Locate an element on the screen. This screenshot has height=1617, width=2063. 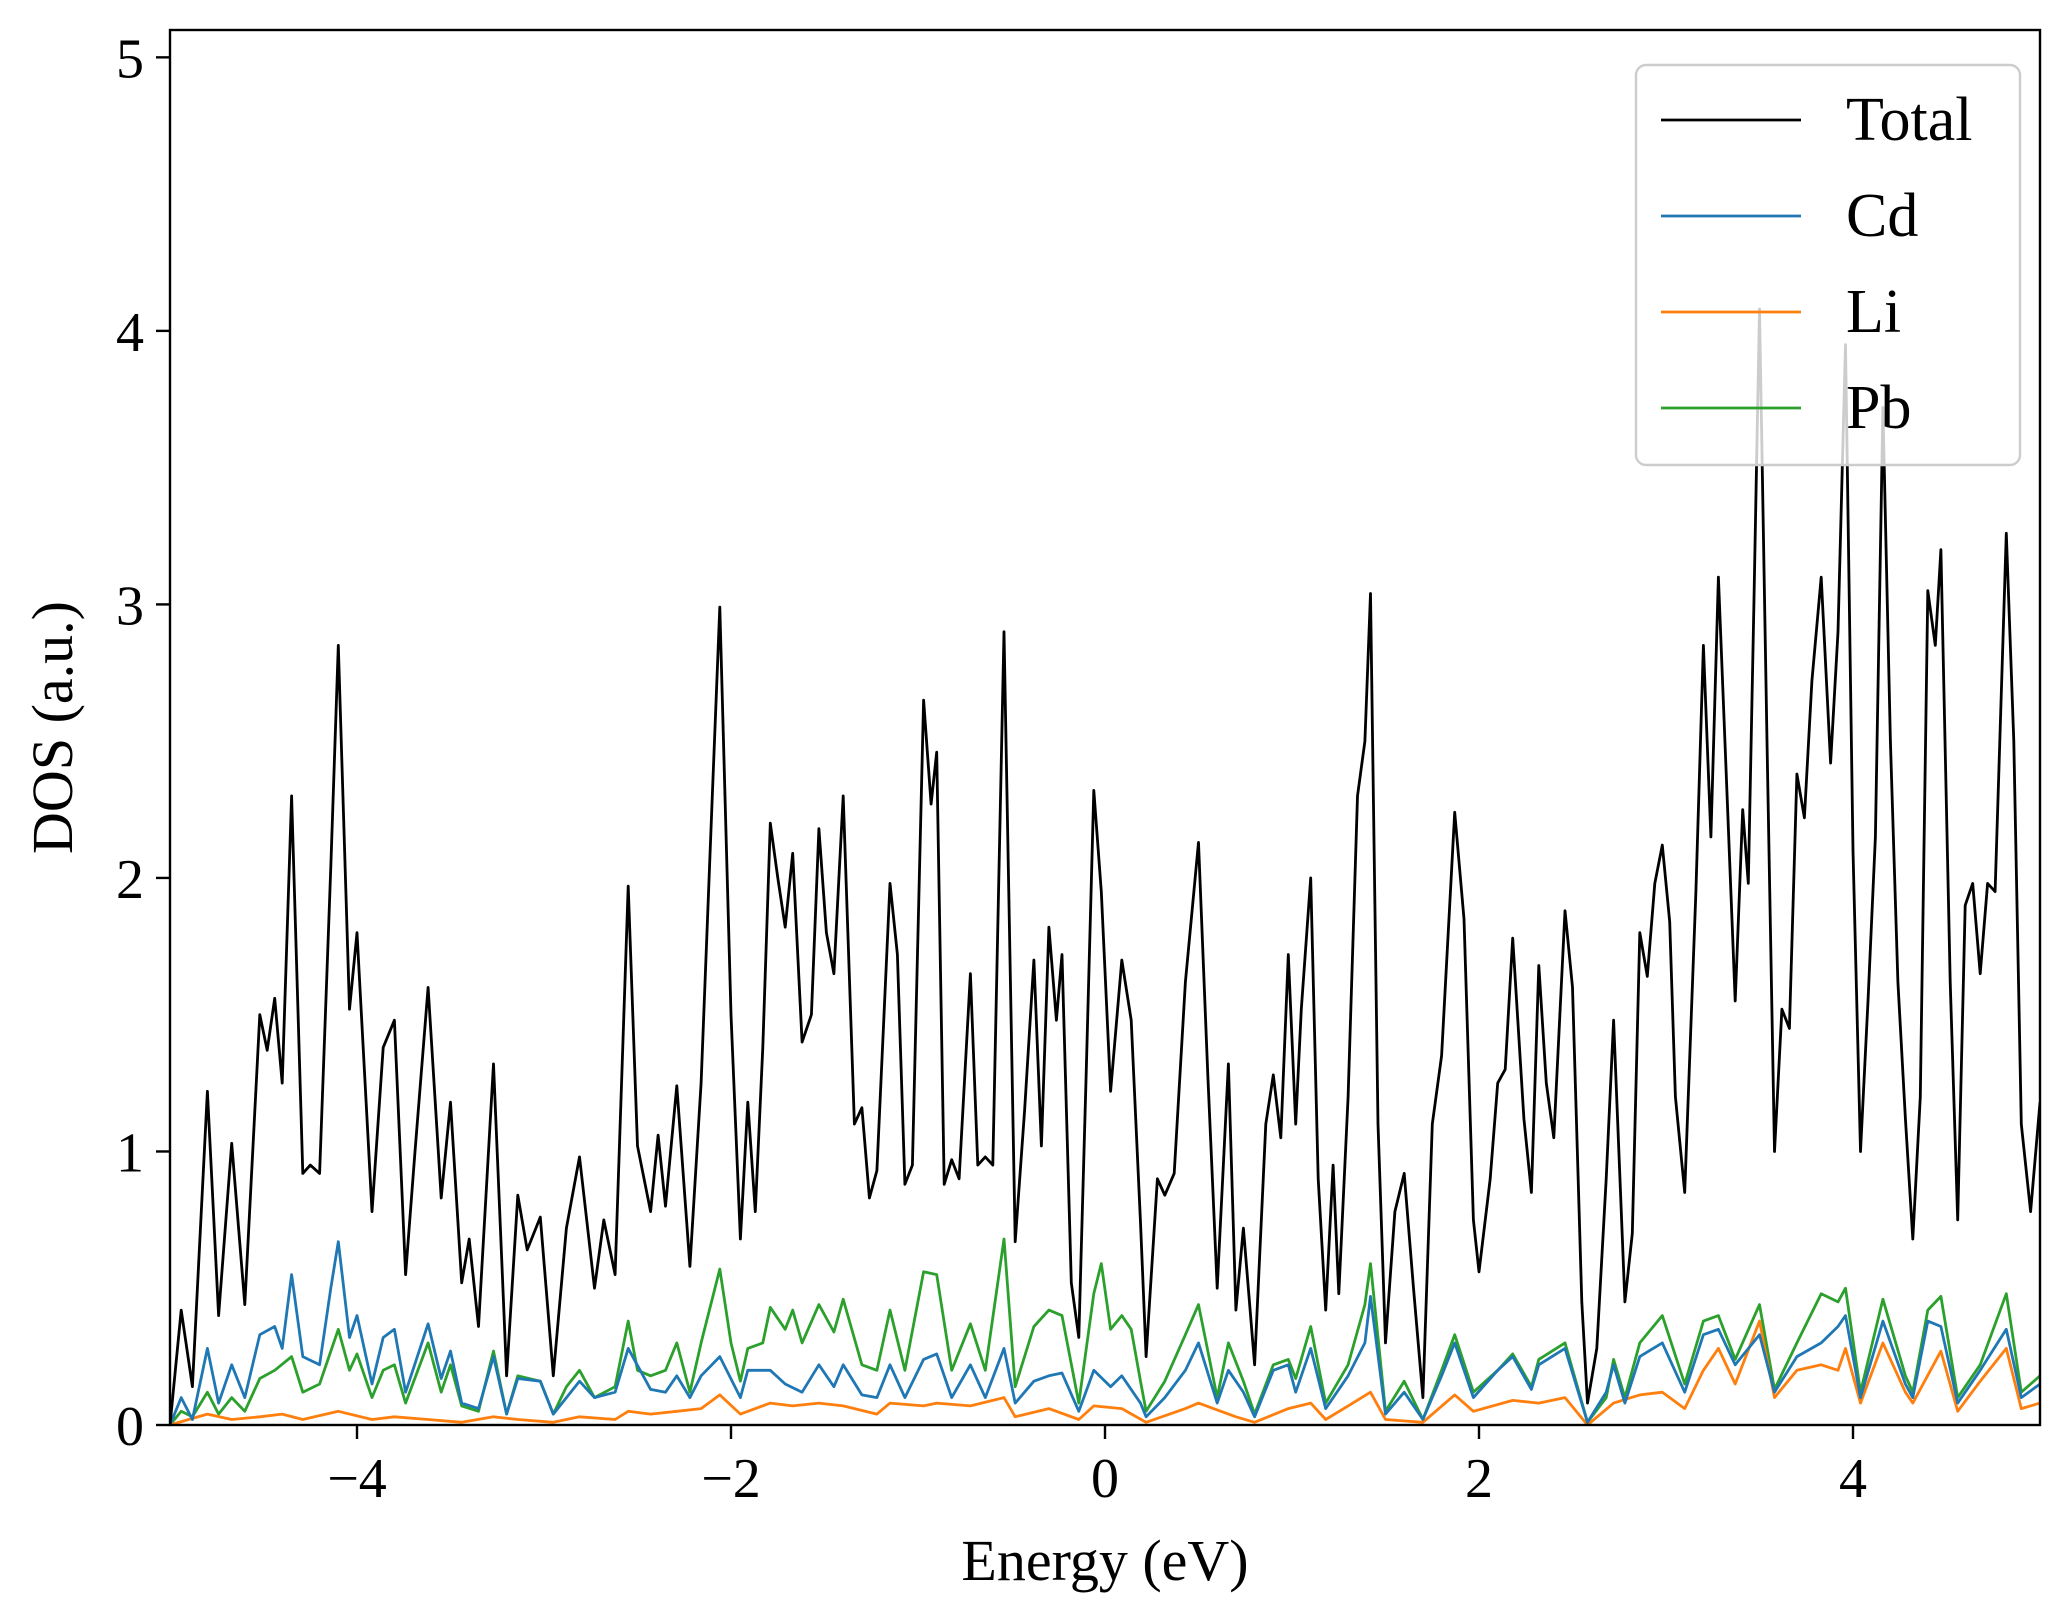
x-tick-label: 4 is located at coordinates (1853, 1479).